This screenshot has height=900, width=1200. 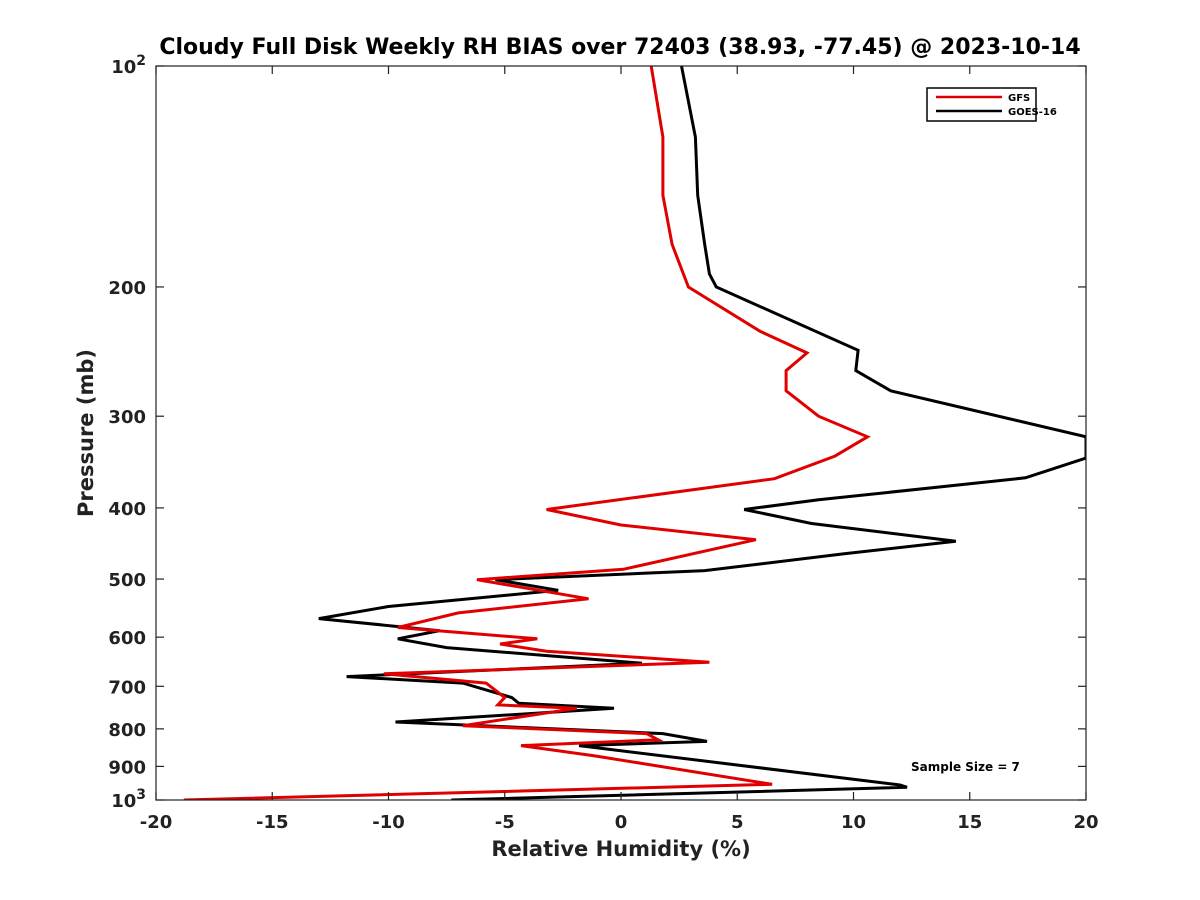 What do you see at coordinates (1019, 98) in the screenshot?
I see `legend-label-gfs: GFS` at bounding box center [1019, 98].